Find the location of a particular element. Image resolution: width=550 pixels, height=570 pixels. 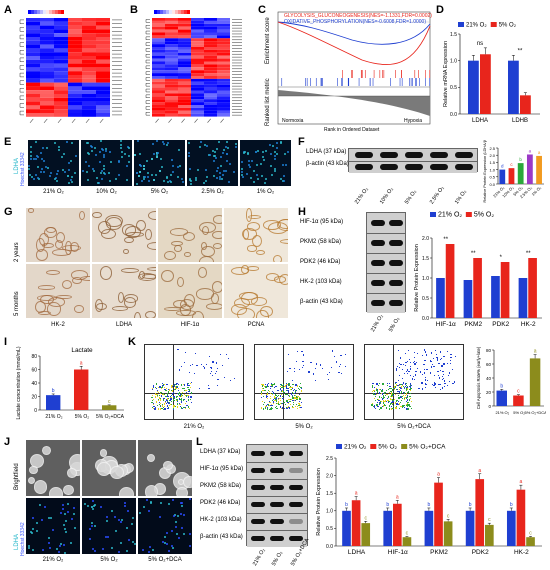

f-band-actin is located at coordinates (364, 167).